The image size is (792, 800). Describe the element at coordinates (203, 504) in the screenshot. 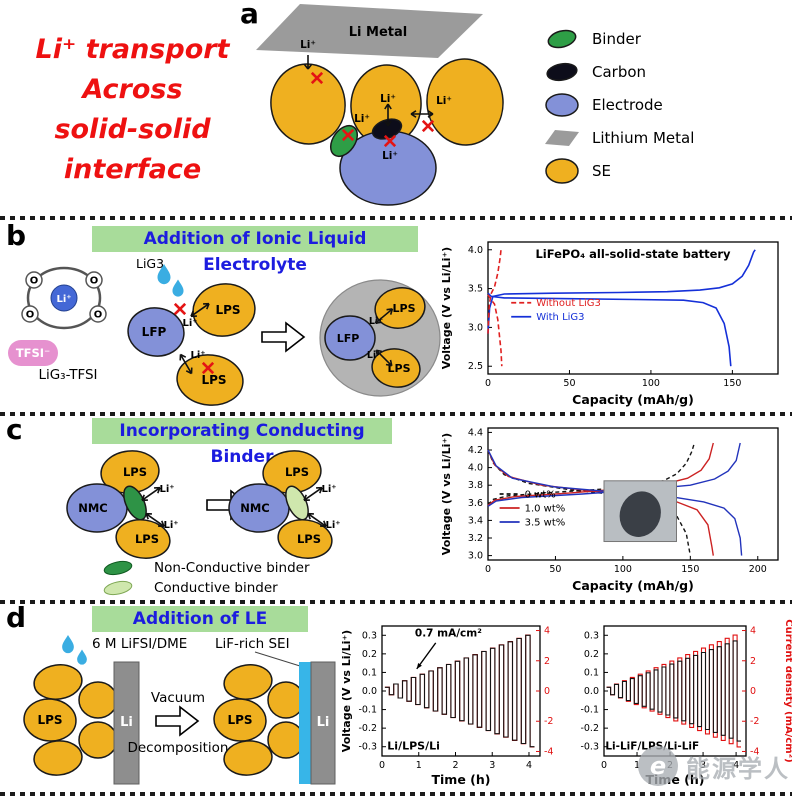

I see `panel-c-diagram: LPS NMC LPS Li⁺ Li⁺ LPS NMC LPS Li⁺ Li⁺` at that location.